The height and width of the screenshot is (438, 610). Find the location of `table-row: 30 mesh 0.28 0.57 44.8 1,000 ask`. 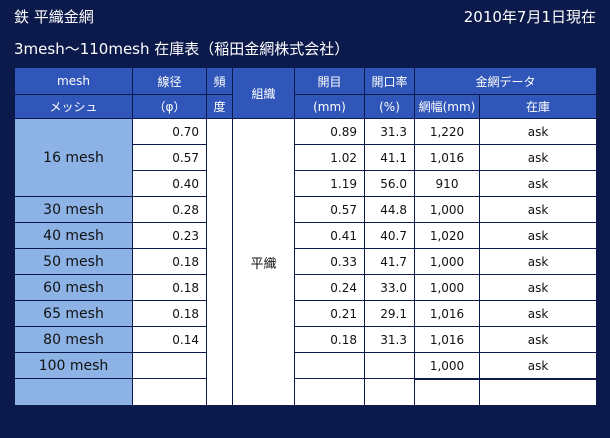

table-row: 30 mesh 0.28 0.57 44.8 1,000 ask is located at coordinates (306, 209).